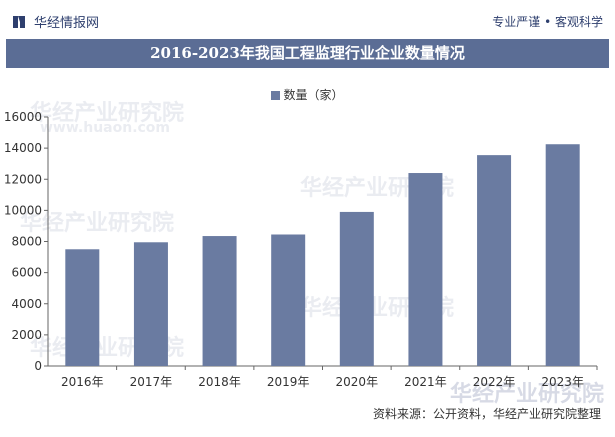  What do you see at coordinates (307, 53) in the screenshot?
I see `chart-title: 2016-2023年我国工程监理行业企业数量情况` at bounding box center [307, 53].